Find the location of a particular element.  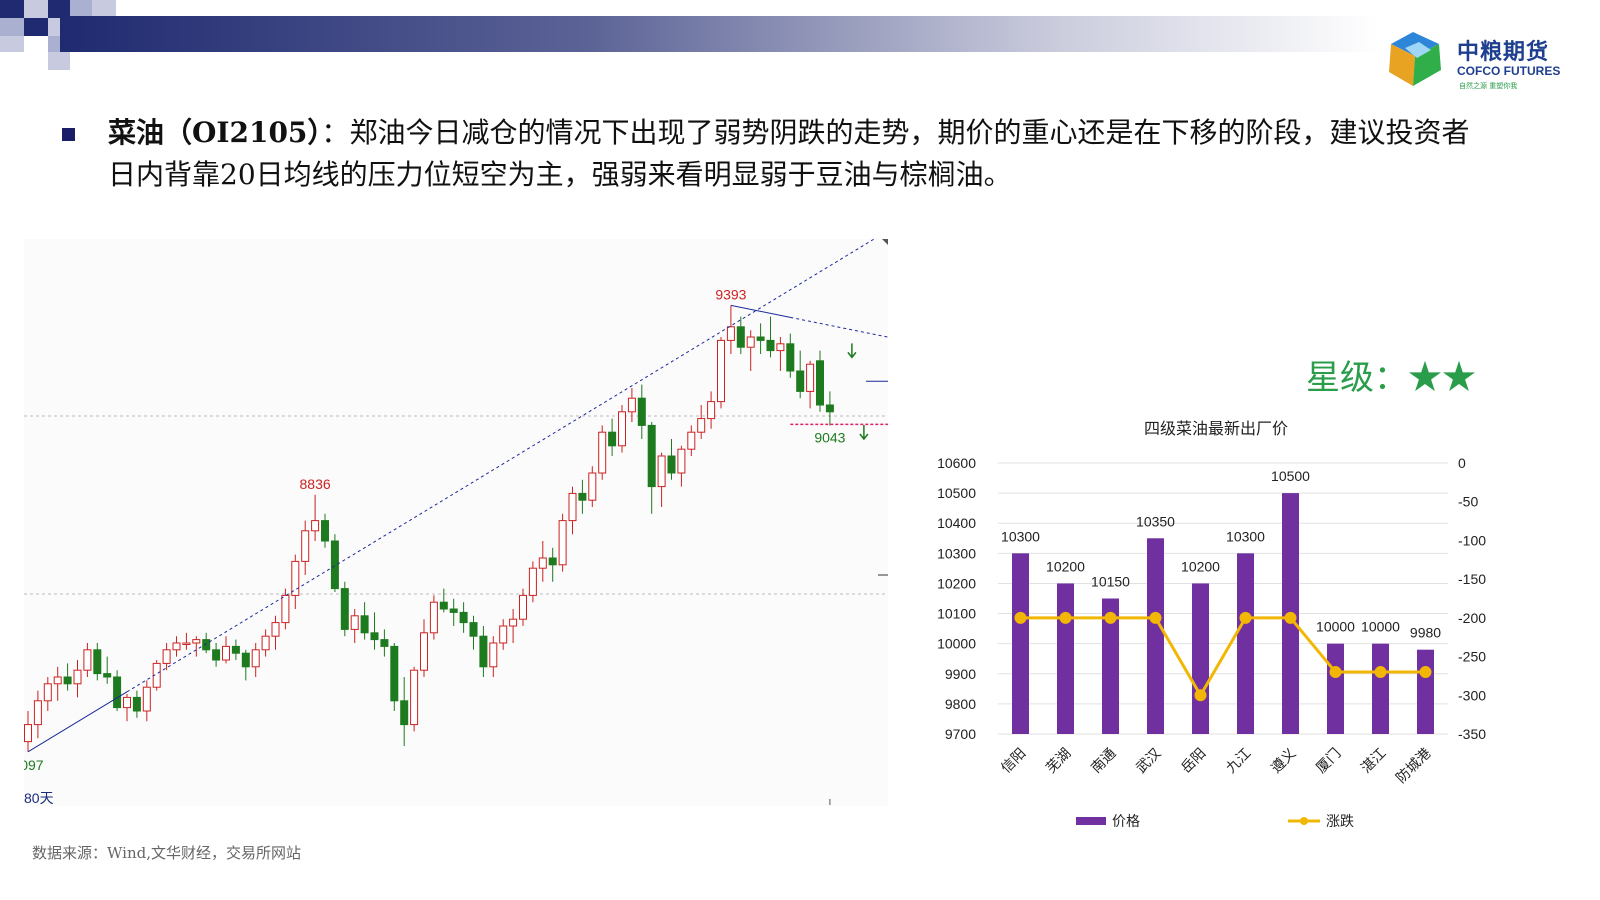

legend-line-label: 涨跌 is located at coordinates (1340, 822).